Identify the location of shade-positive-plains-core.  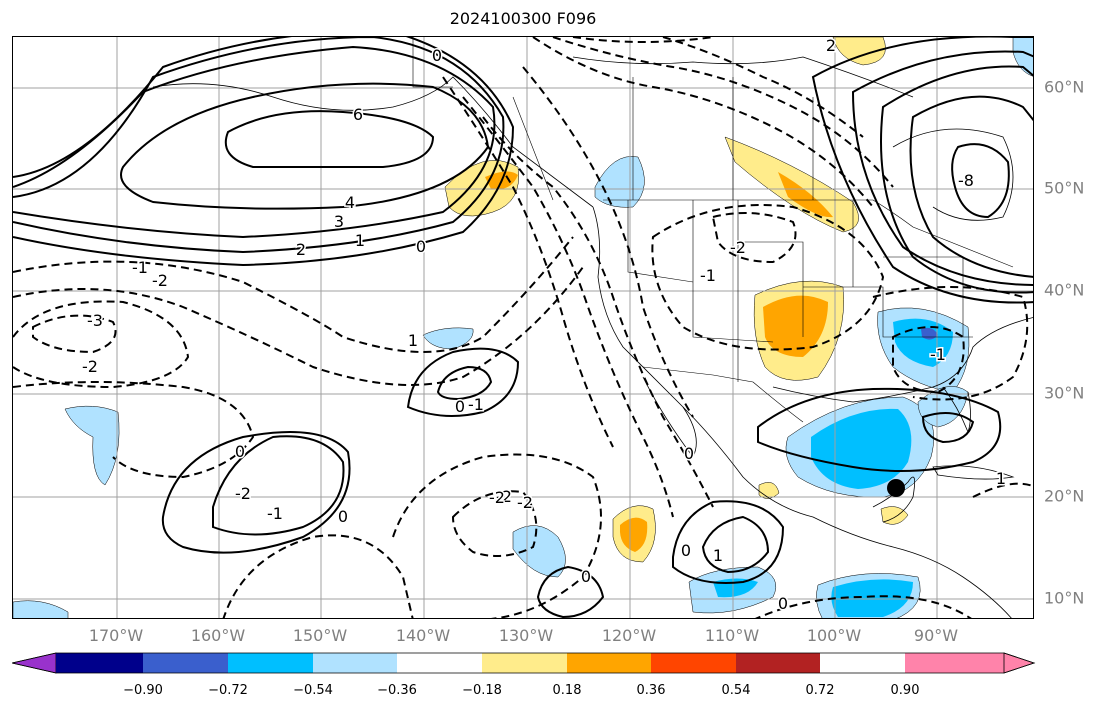
(795, 326).